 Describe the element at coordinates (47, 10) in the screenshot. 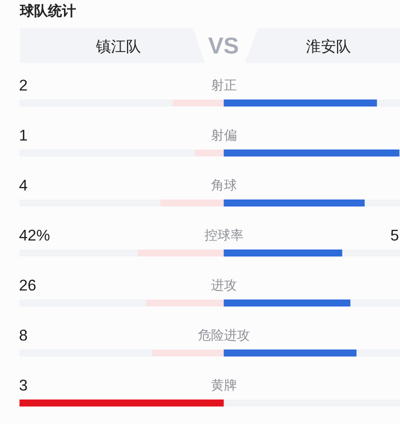

I see `text: 球队统计` at that location.